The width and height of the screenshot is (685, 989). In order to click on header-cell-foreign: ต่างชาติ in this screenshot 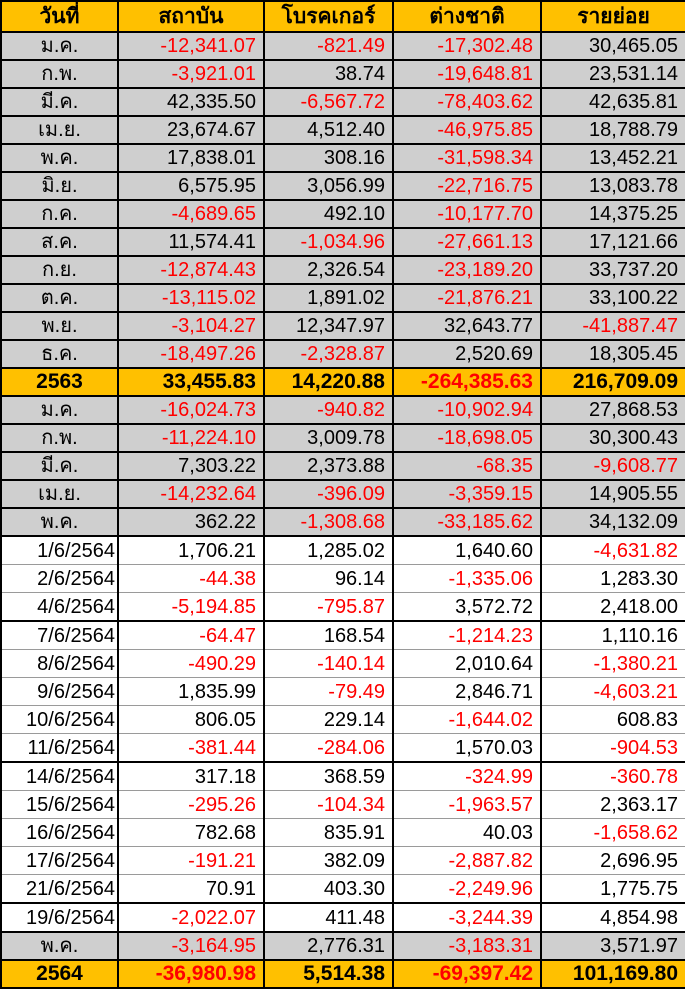, I will do `click(467, 16)`.